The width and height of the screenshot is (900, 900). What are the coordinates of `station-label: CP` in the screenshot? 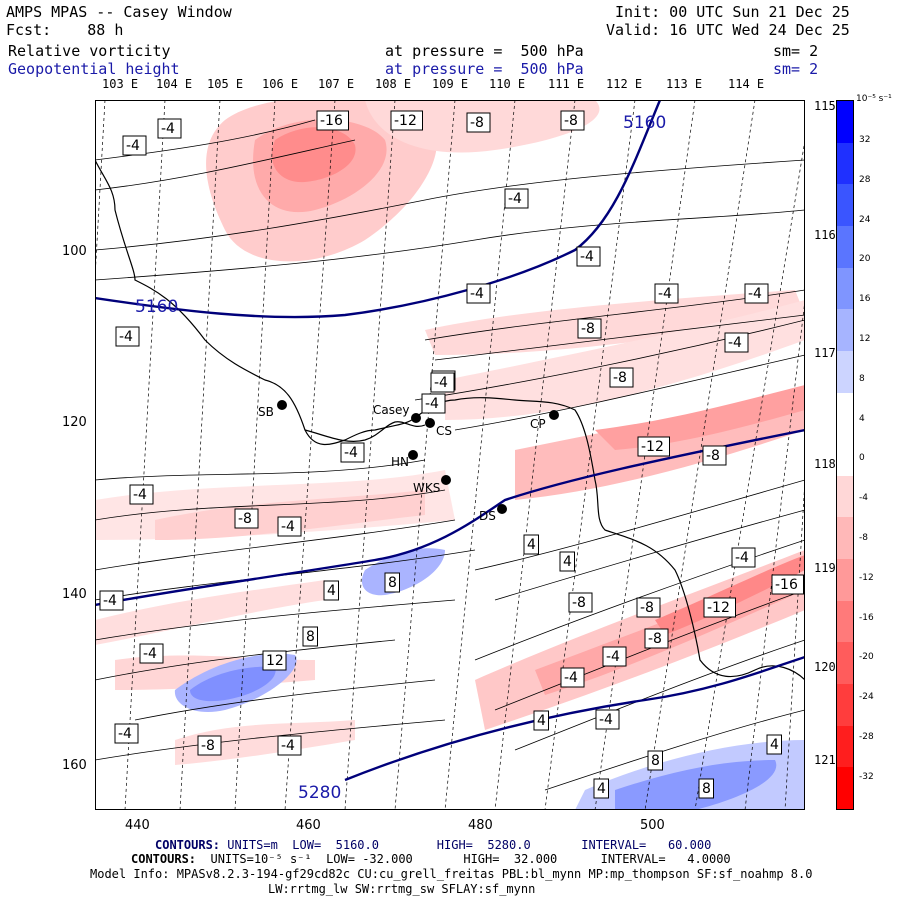 It's located at (538, 424).